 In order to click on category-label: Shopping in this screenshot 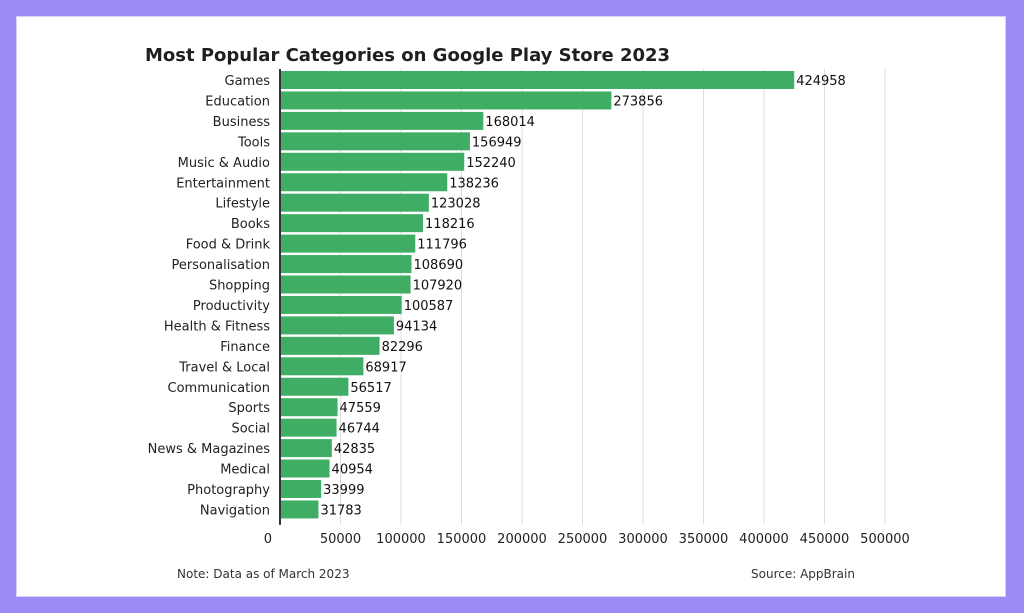, I will do `click(239, 286)`.